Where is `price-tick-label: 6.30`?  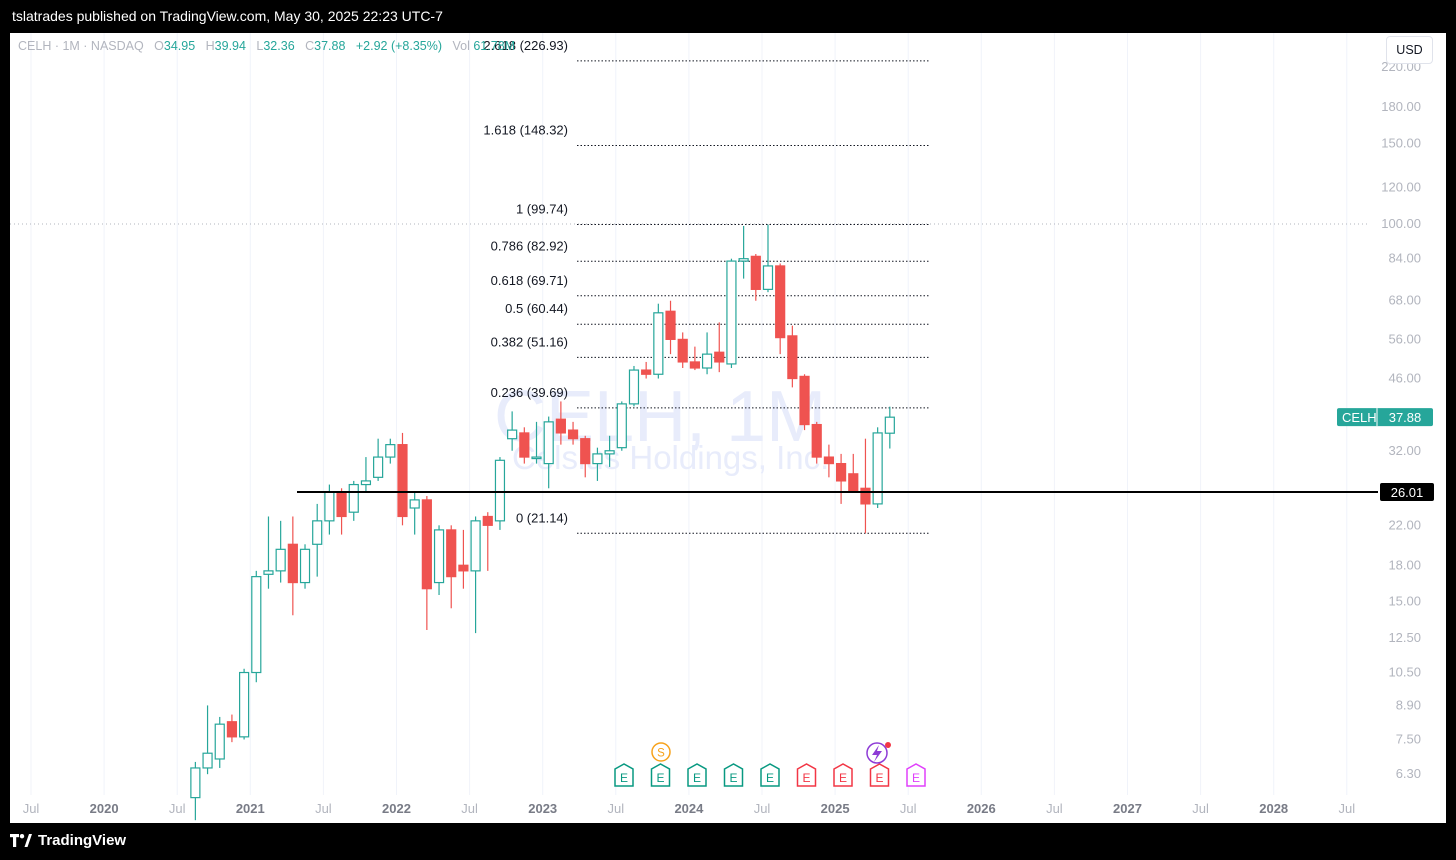
price-tick-label: 6.30 is located at coordinates (1408, 773).